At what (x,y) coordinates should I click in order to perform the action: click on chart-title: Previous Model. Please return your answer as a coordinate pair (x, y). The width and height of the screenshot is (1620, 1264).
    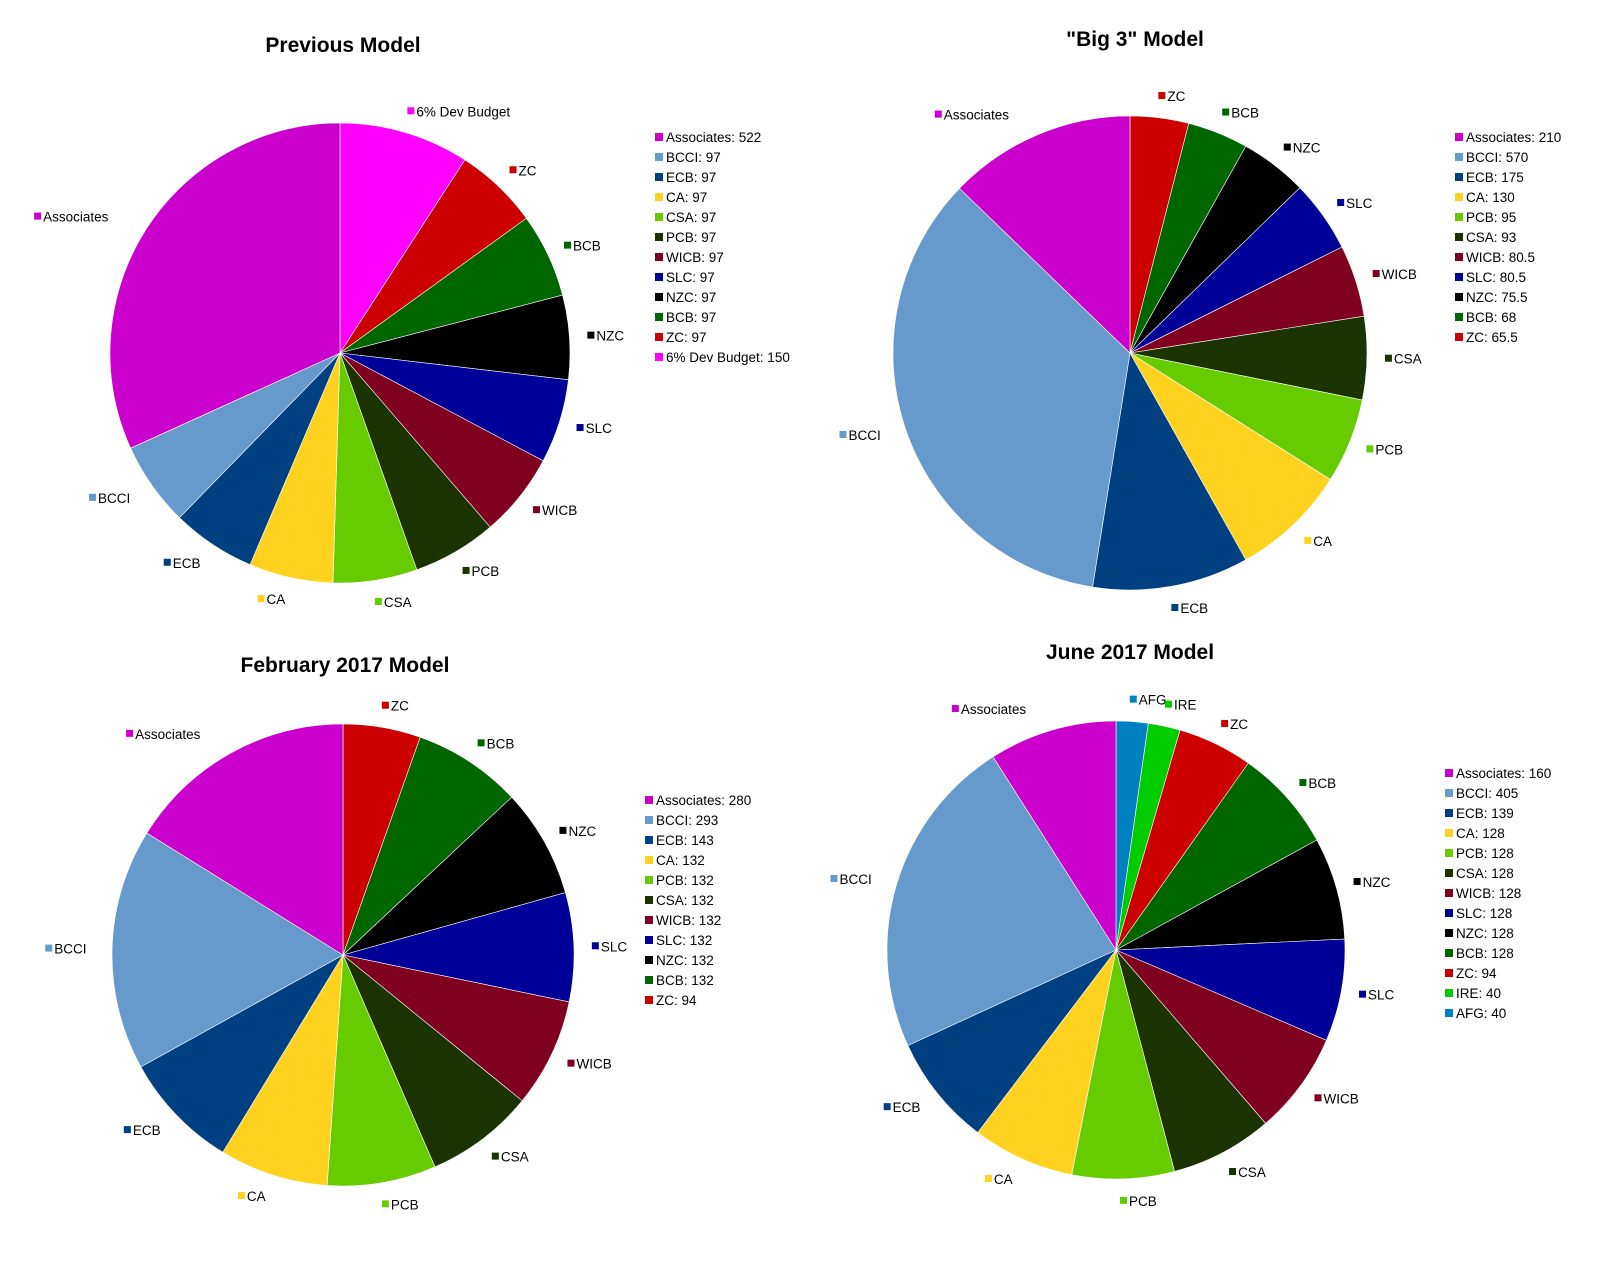
    Looking at the image, I should click on (342, 45).